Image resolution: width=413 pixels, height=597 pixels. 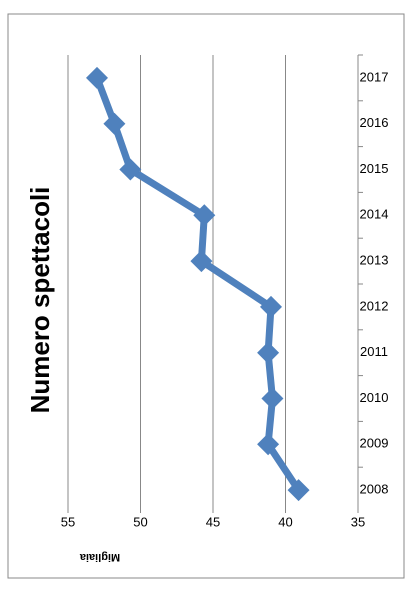 What do you see at coordinates (374, 260) in the screenshot?
I see `x-tick-label: 2013` at bounding box center [374, 260].